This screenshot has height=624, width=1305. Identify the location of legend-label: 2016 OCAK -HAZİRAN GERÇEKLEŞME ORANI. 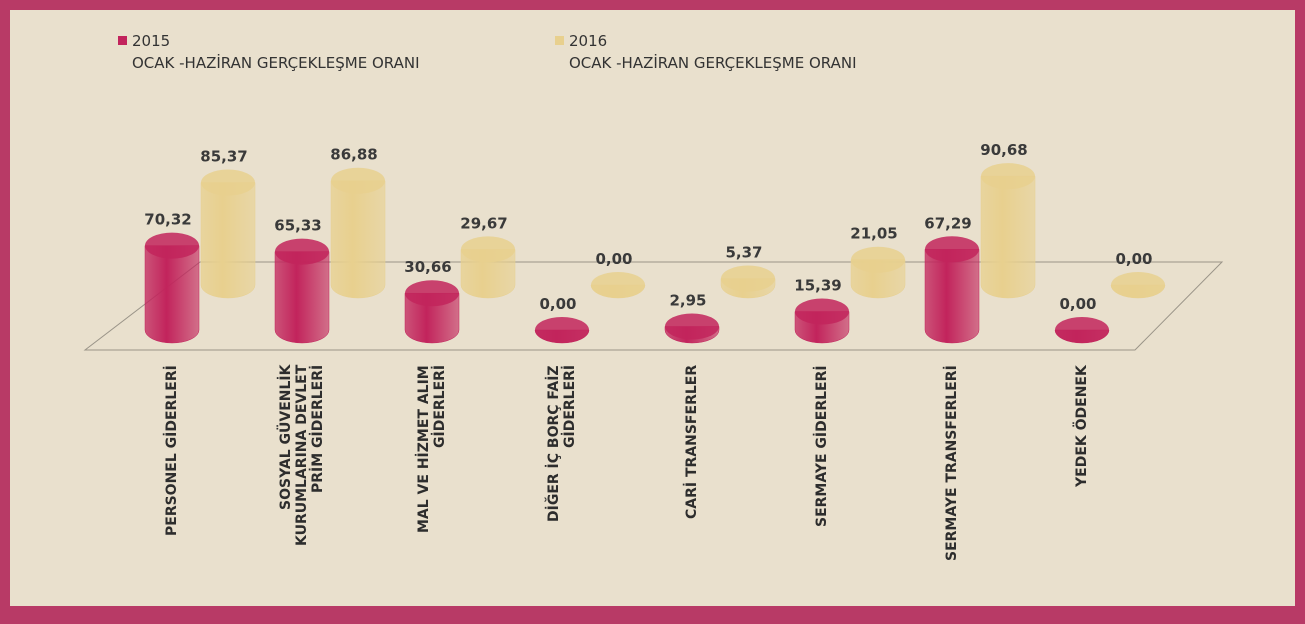
(713, 52).